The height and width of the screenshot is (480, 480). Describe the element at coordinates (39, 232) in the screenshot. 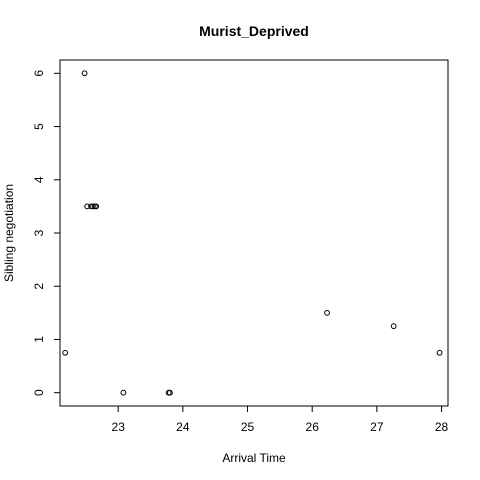

I see `y-tick-label: 3` at that location.